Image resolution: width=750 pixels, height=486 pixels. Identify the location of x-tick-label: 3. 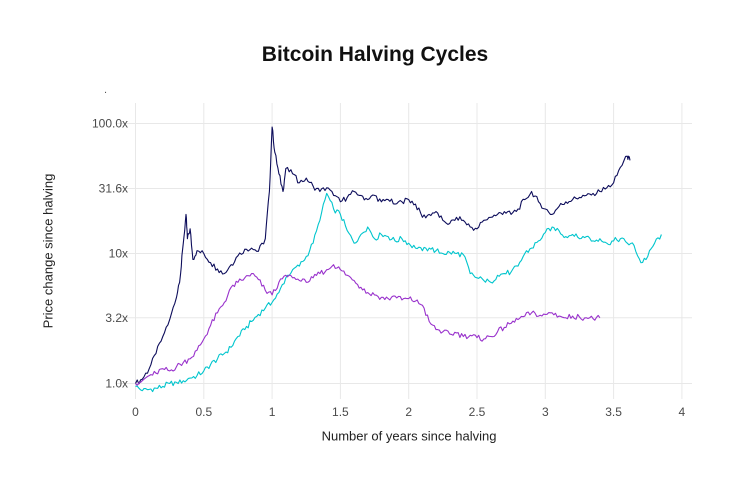
(545, 412).